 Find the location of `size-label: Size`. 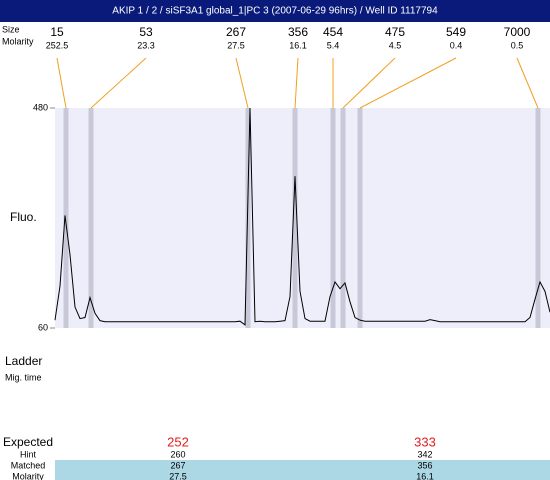

size-label: Size is located at coordinates (11, 29).